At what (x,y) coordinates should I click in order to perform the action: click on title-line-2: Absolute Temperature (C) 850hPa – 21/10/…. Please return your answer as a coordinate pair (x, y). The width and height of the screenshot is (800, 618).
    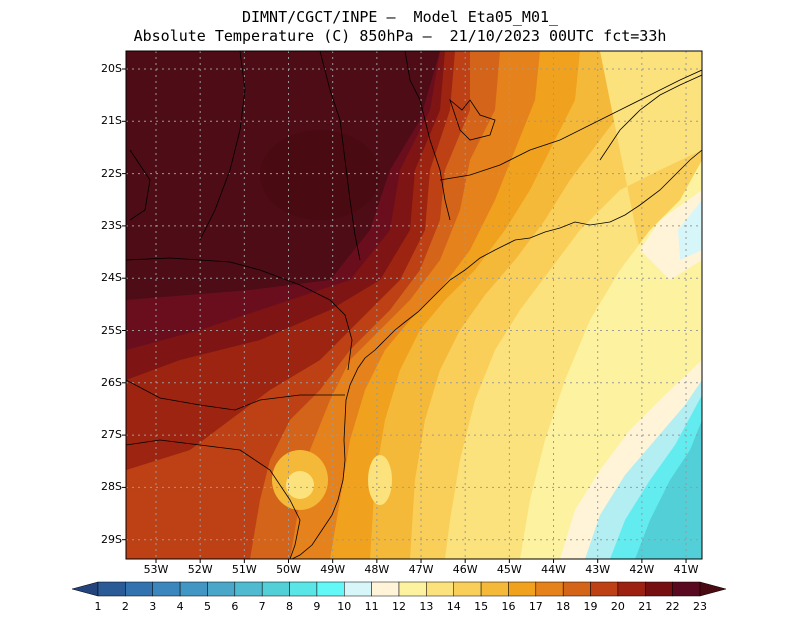
    Looking at the image, I should click on (400, 36).